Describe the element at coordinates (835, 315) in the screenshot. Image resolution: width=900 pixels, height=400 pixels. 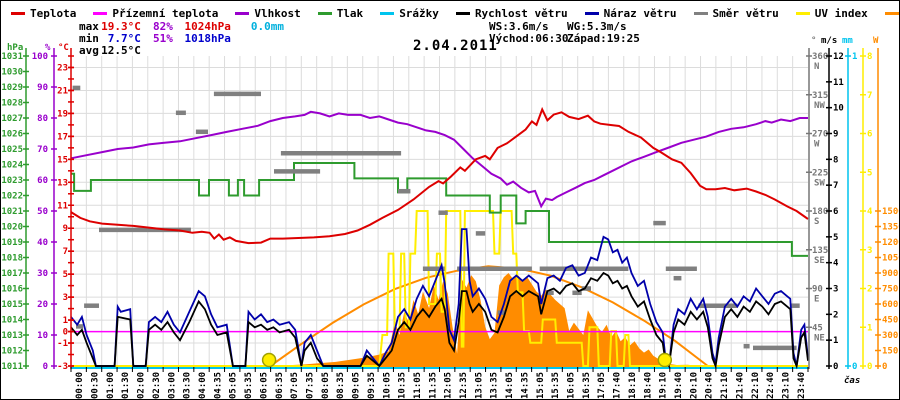
I see `tick-label: 2` at that location.